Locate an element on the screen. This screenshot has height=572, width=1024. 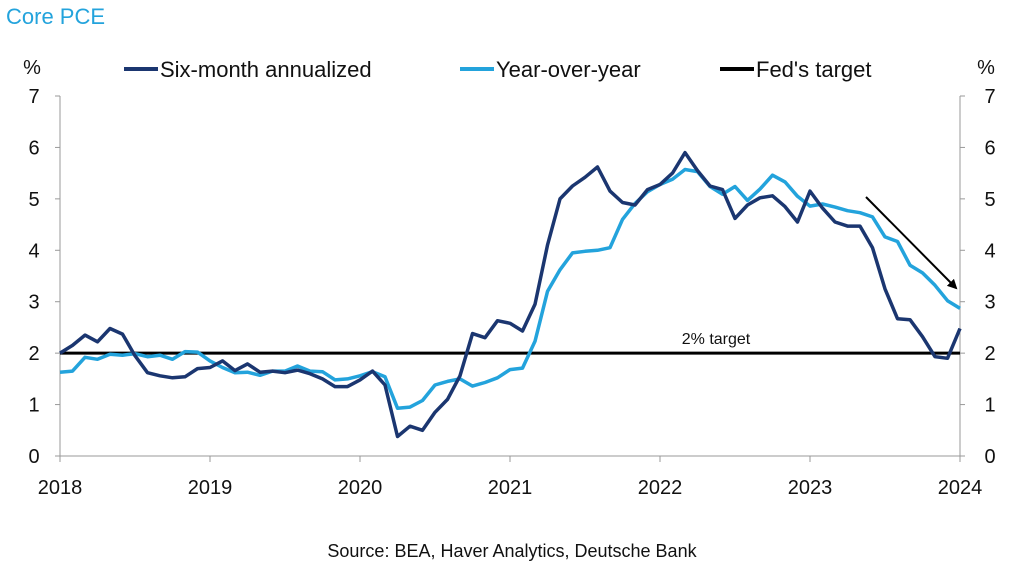
y-tick-label-left: 3 is located at coordinates (33, 303).